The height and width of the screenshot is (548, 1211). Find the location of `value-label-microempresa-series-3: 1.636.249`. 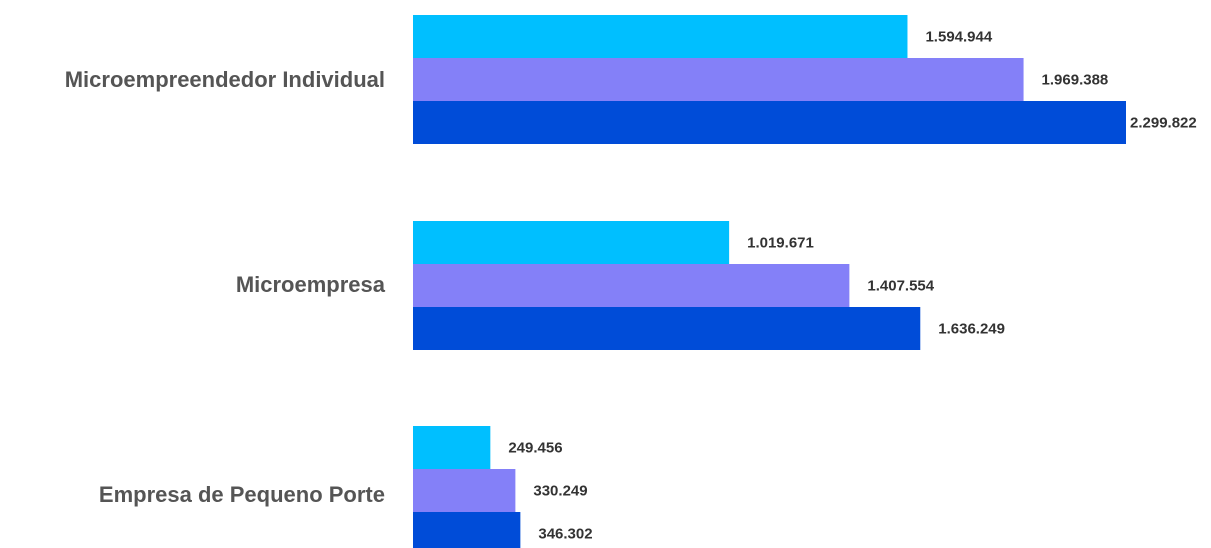

value-label-microempresa-series-3: 1.636.249 is located at coordinates (971, 329).